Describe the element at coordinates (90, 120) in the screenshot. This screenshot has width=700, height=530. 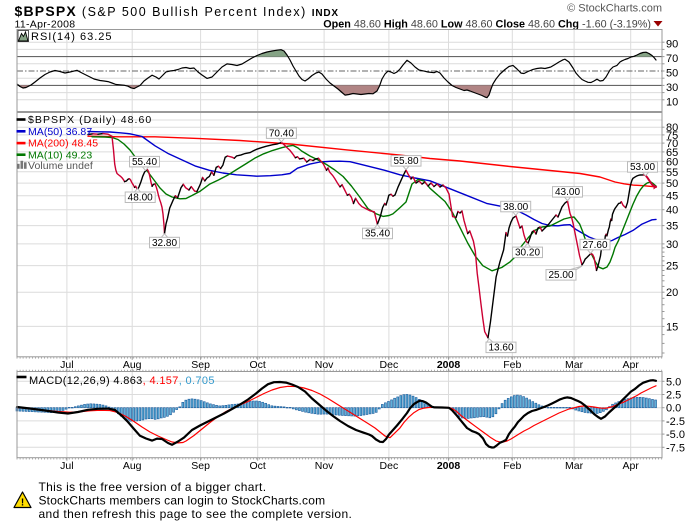
I see `svg-text: $BPSPX (Daily) 48.60` at that location.